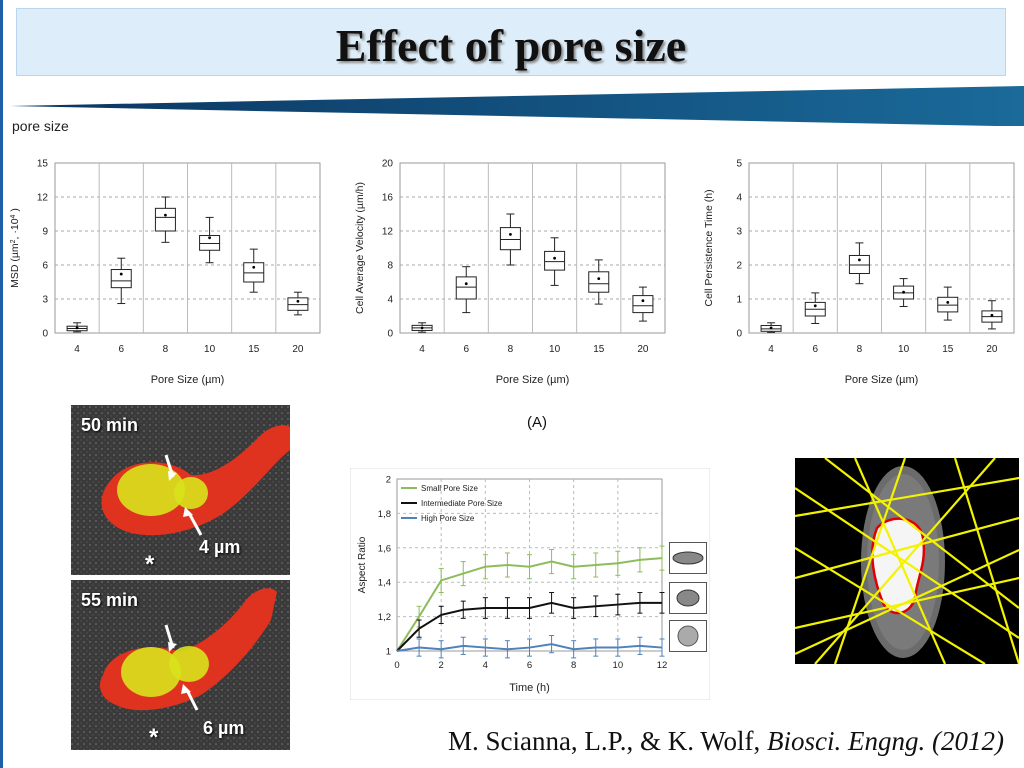 Image resolution: width=1024 pixels, height=768 pixels. Describe the element at coordinates (688, 558) in the screenshot. I see `cell-shape-thumbnail-small` at that location.